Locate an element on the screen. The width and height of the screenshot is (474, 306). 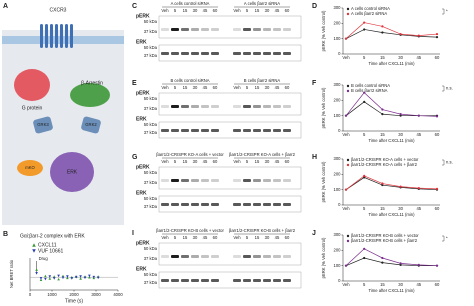
group-header: βarr1/2-CRISPR KO-B cells + βarr2 is located at coordinates (262, 230).